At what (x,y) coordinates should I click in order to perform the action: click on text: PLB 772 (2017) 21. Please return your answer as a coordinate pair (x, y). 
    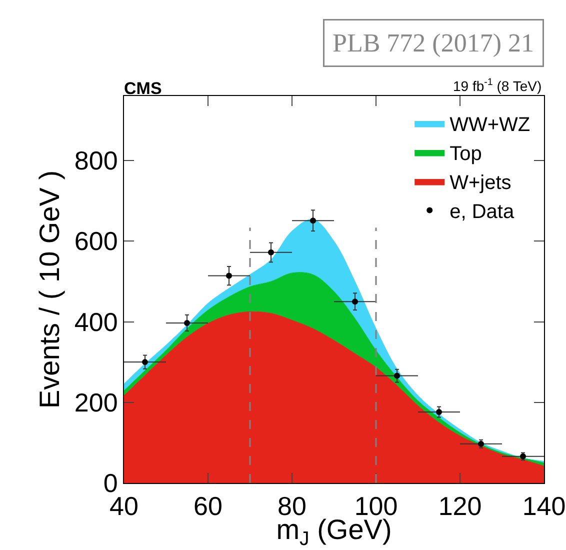
    Looking at the image, I should click on (433, 43).